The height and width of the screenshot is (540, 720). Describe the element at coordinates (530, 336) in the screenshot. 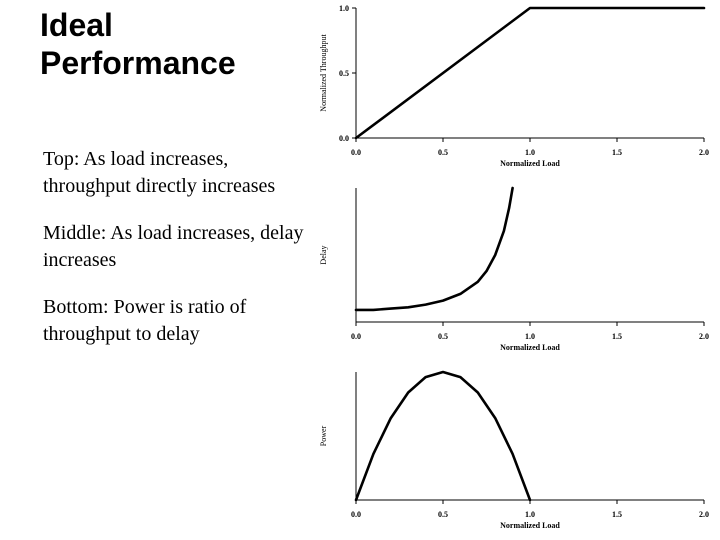

I see `delay-x-tick-label: 1.0` at that location.